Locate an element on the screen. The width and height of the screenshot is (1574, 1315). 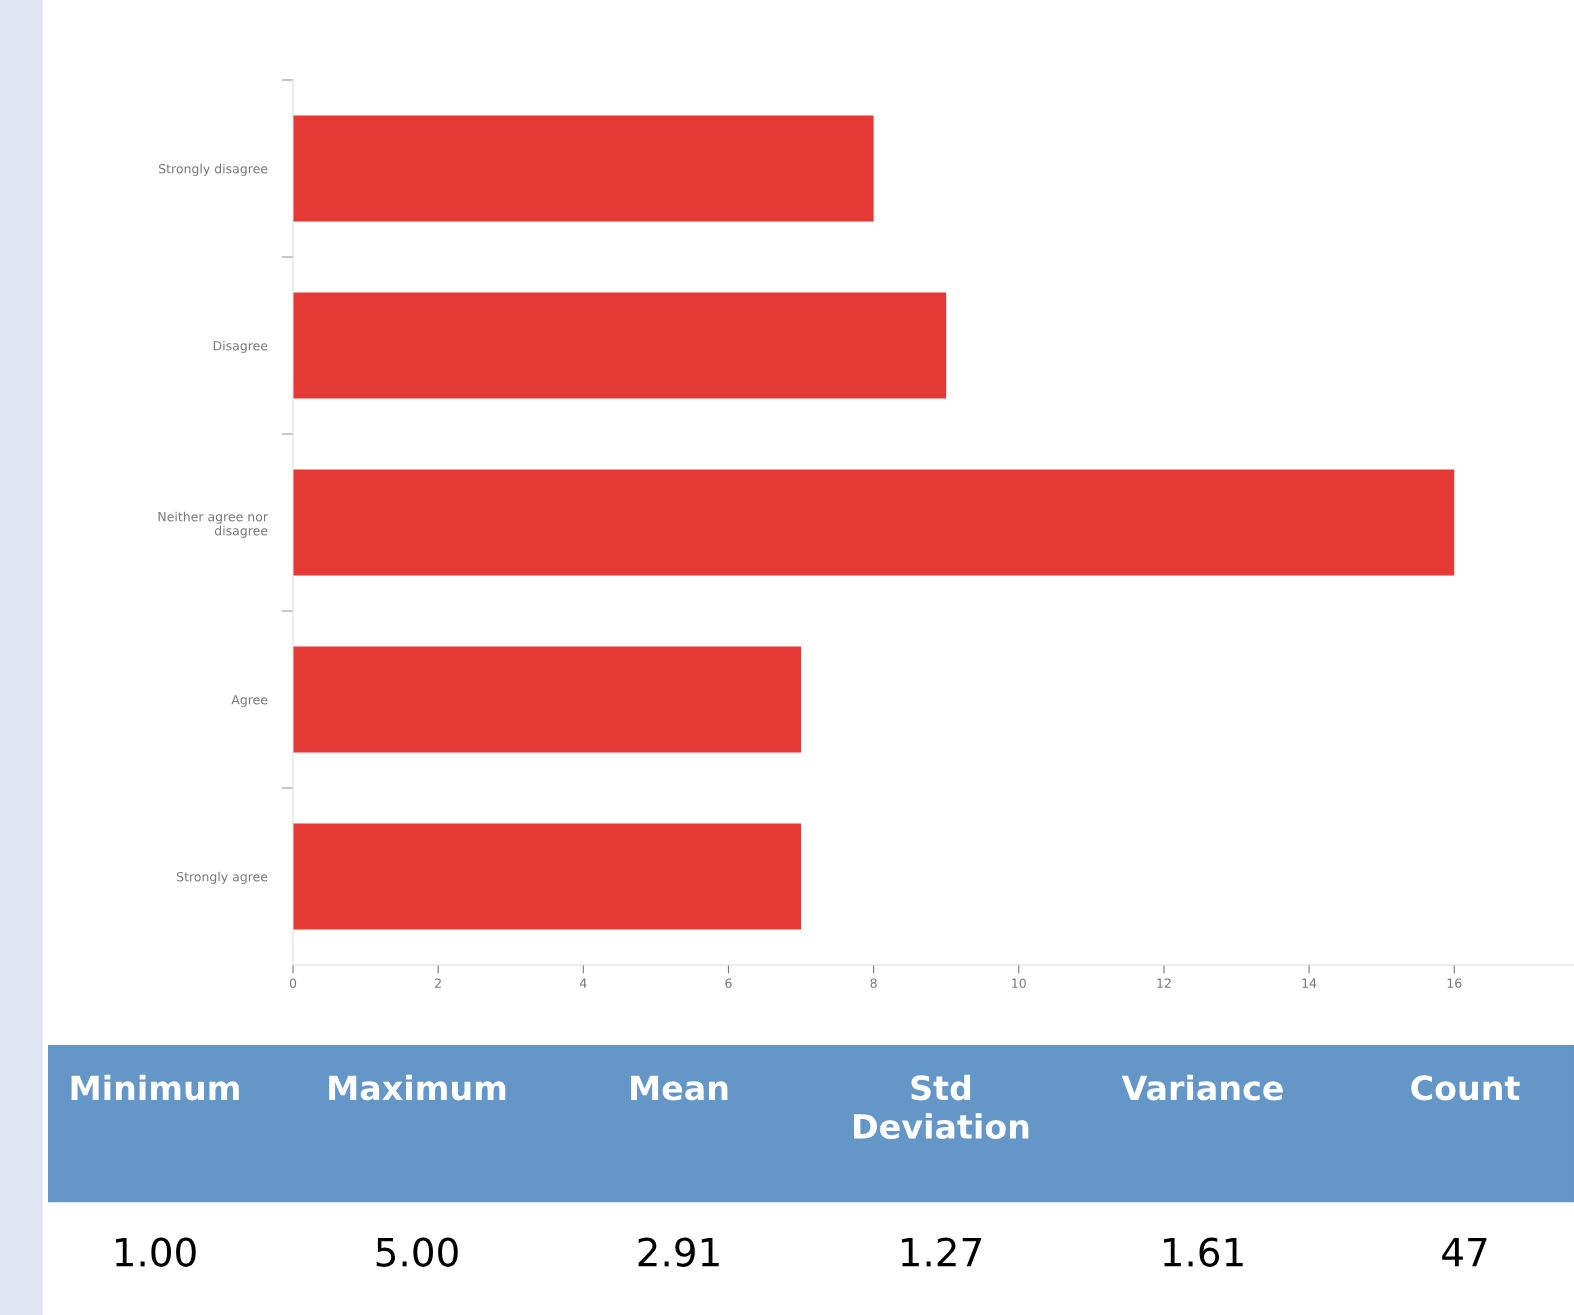
x-tick-label: 4 is located at coordinates (583, 983).